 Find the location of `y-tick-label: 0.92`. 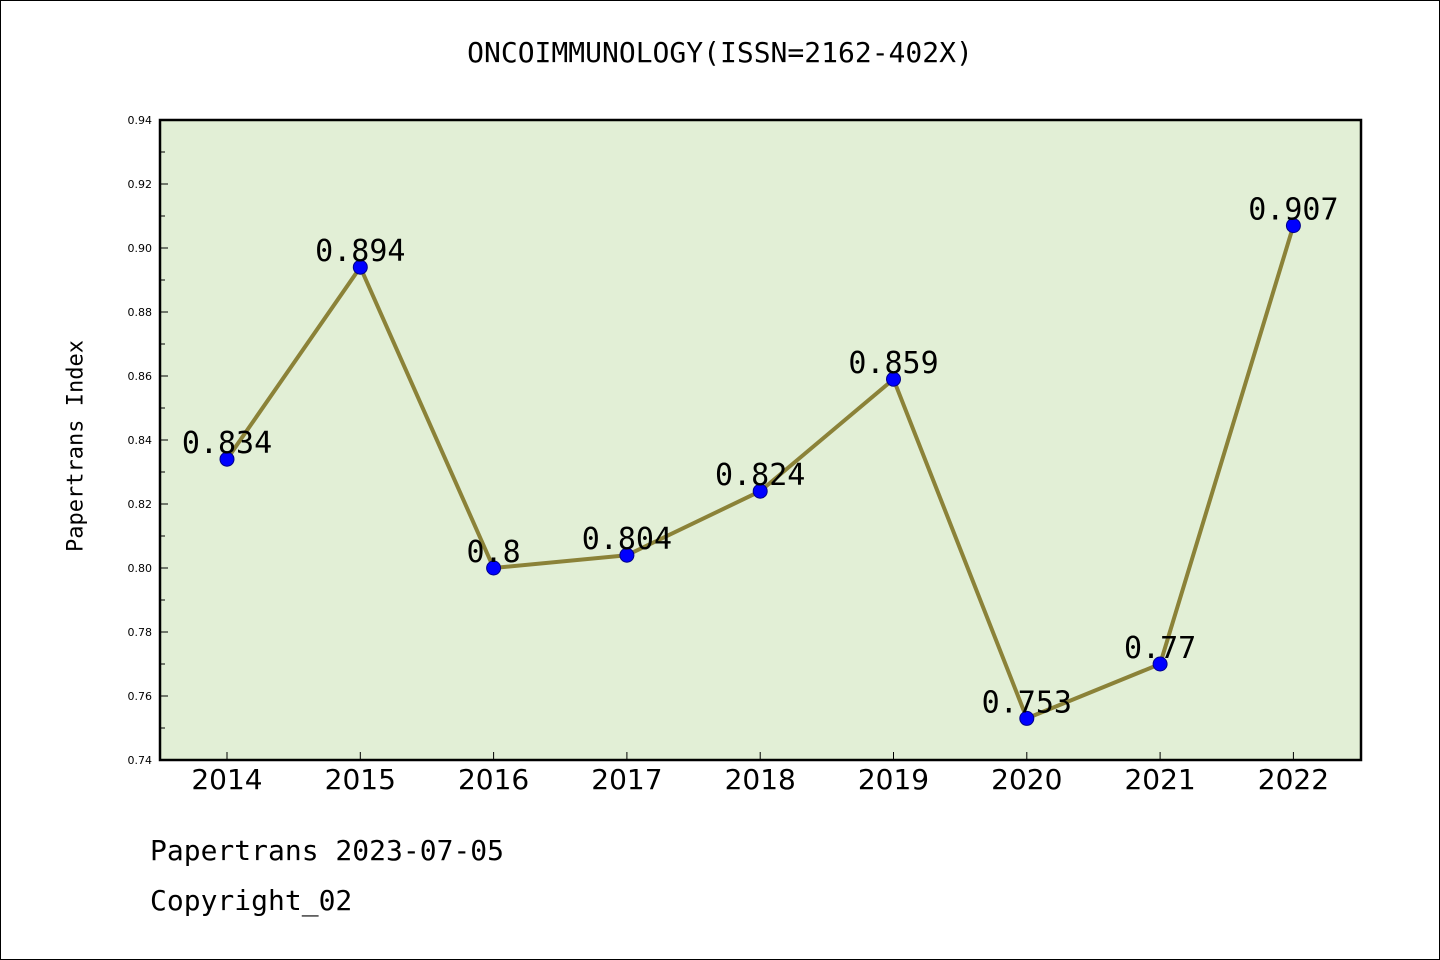

y-tick-label: 0.92 is located at coordinates (140, 184).